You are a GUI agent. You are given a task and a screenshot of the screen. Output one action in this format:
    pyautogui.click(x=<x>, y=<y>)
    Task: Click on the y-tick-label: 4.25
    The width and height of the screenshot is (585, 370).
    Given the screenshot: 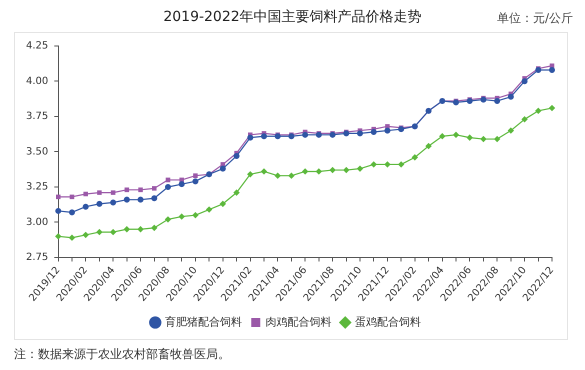 What is the action you would take?
    pyautogui.click(x=37, y=46)
    